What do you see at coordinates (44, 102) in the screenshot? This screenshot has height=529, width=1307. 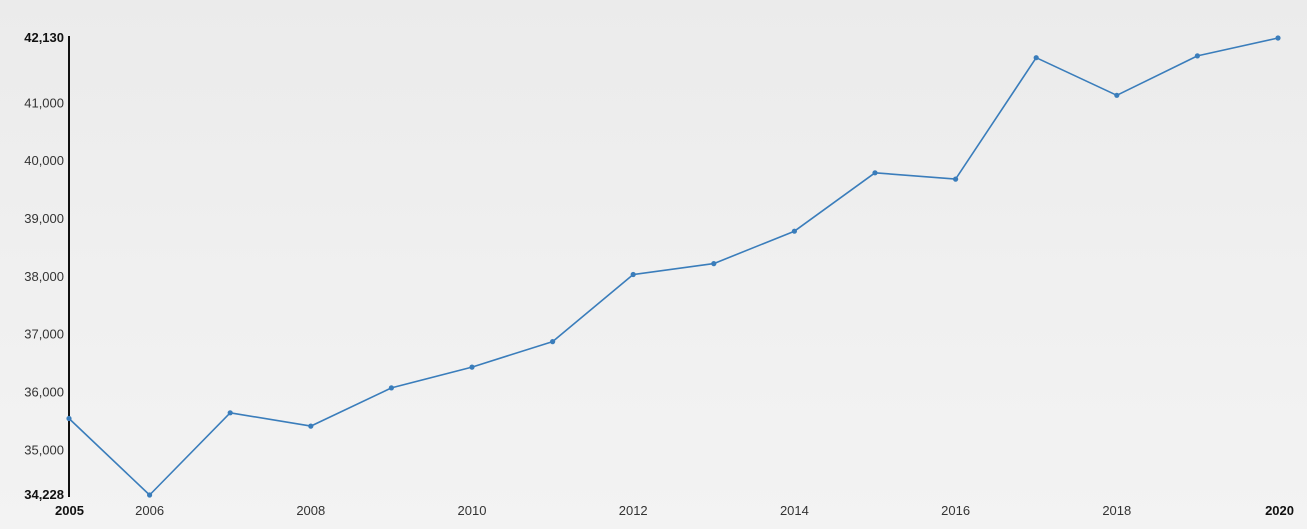 I see `y-tick-label: 41,000` at bounding box center [44, 102].